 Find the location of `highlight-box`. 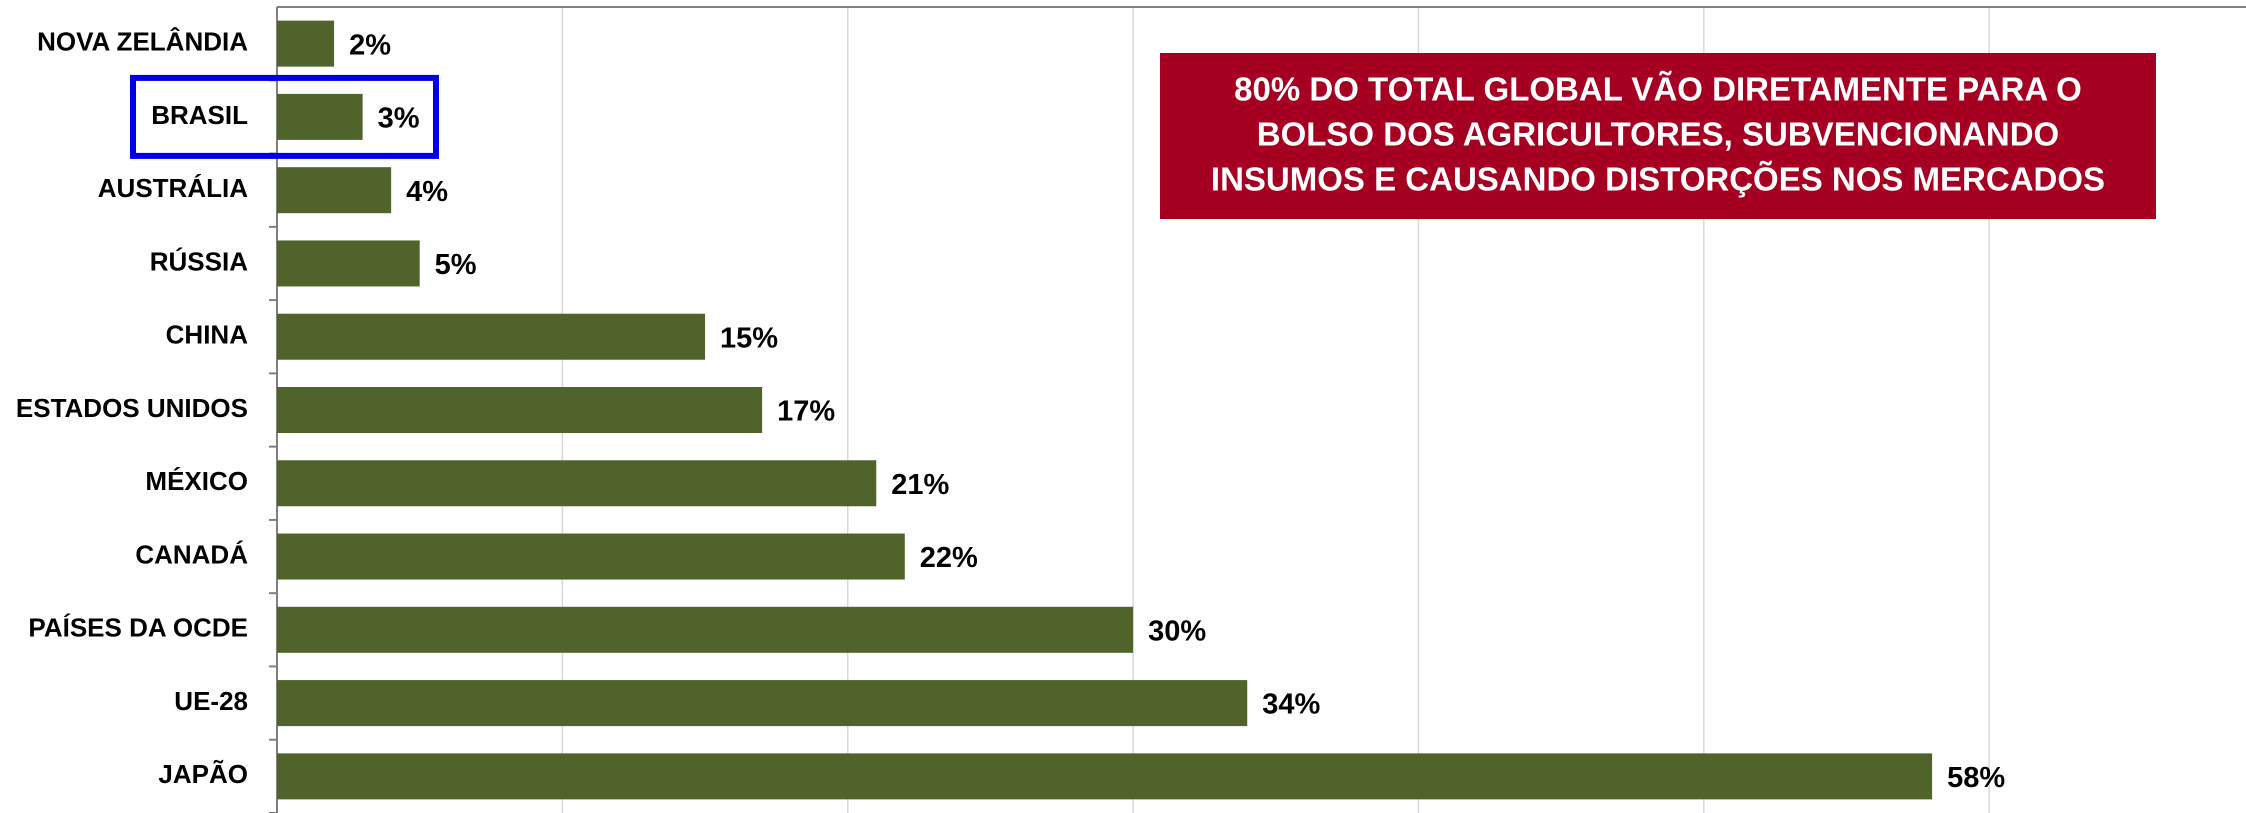

highlight-box is located at coordinates (284, 116).